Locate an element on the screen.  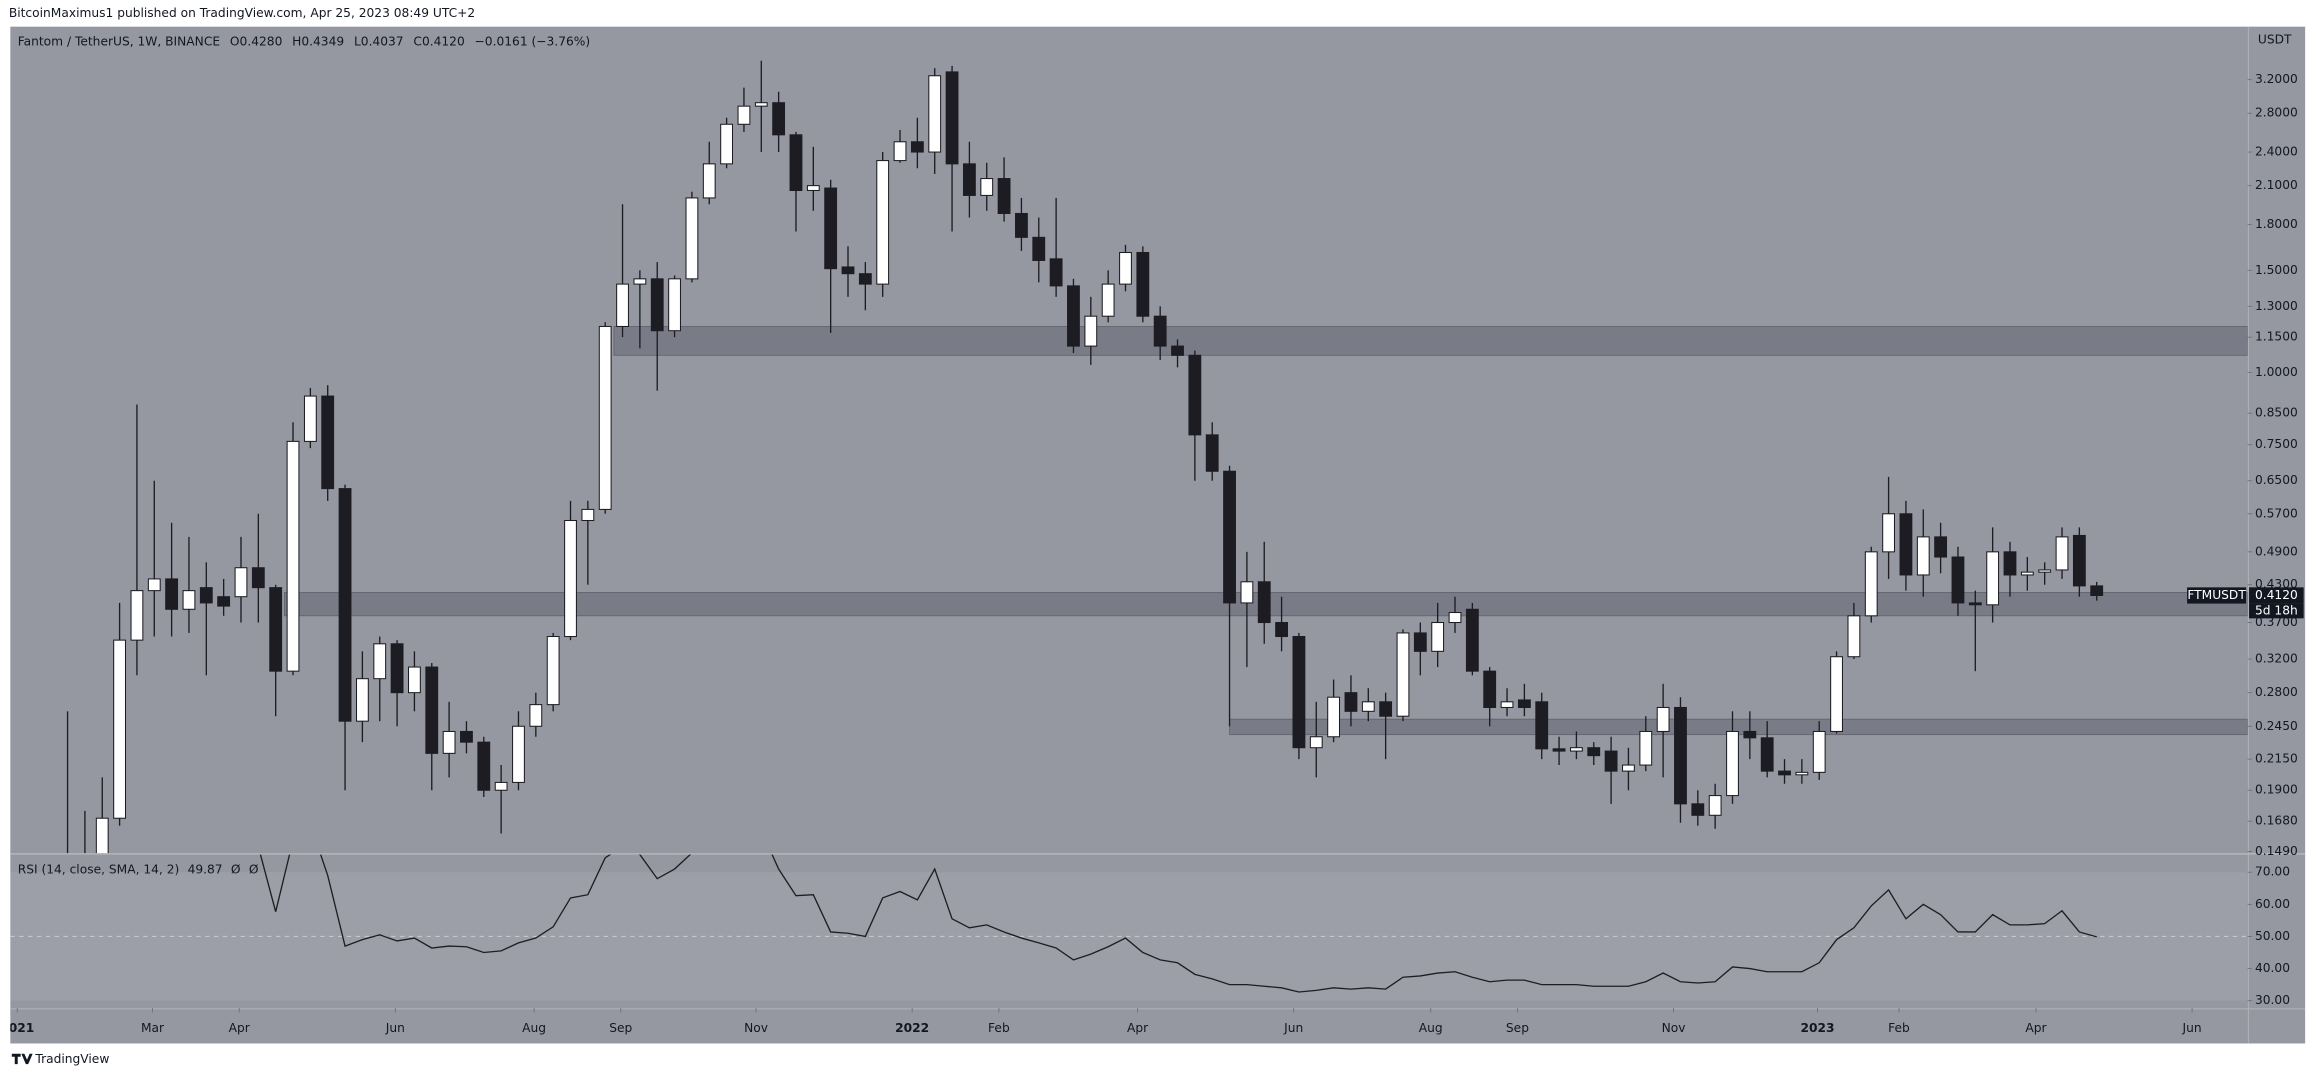
rsi-value: 49.87 is located at coordinates (205, 869).